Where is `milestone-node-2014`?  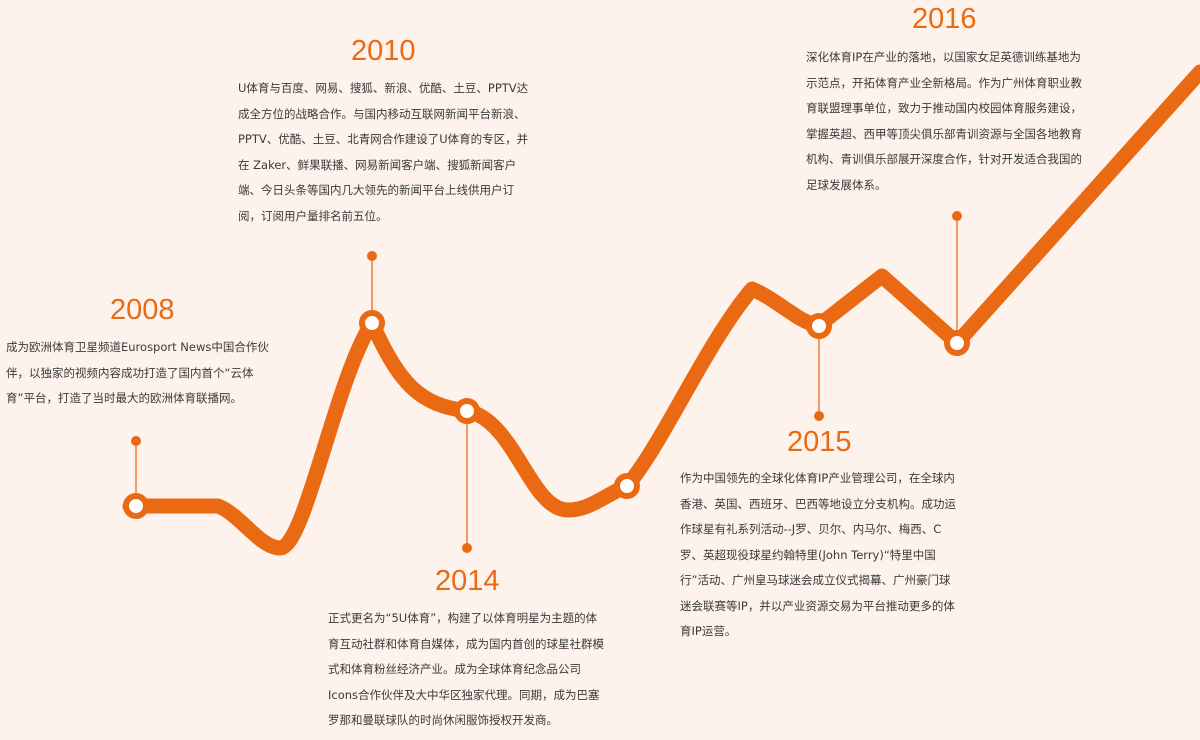
milestone-node-2014 is located at coordinates (467, 411).